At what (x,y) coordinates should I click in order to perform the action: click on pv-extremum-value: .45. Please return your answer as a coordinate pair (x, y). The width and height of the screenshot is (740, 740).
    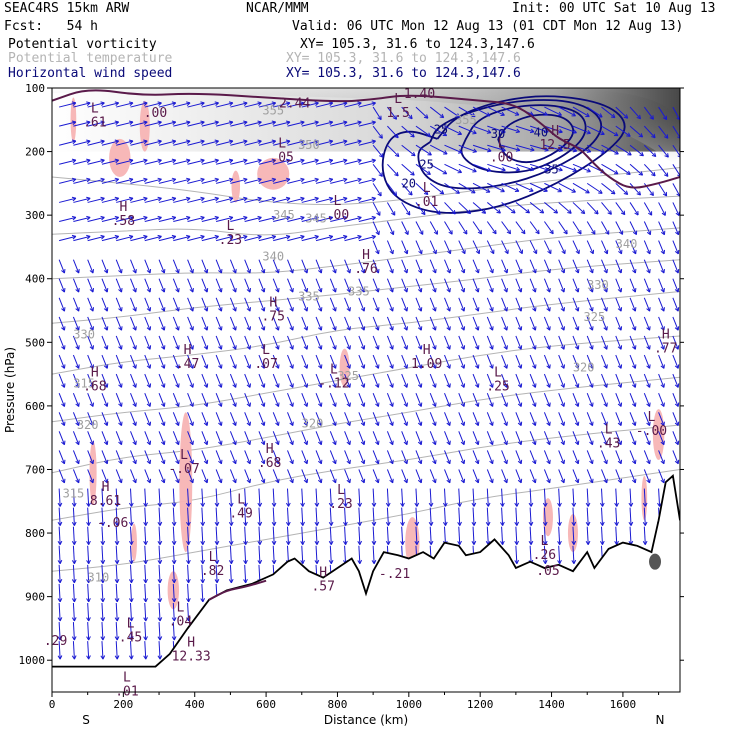
    Looking at the image, I should click on (130, 638).